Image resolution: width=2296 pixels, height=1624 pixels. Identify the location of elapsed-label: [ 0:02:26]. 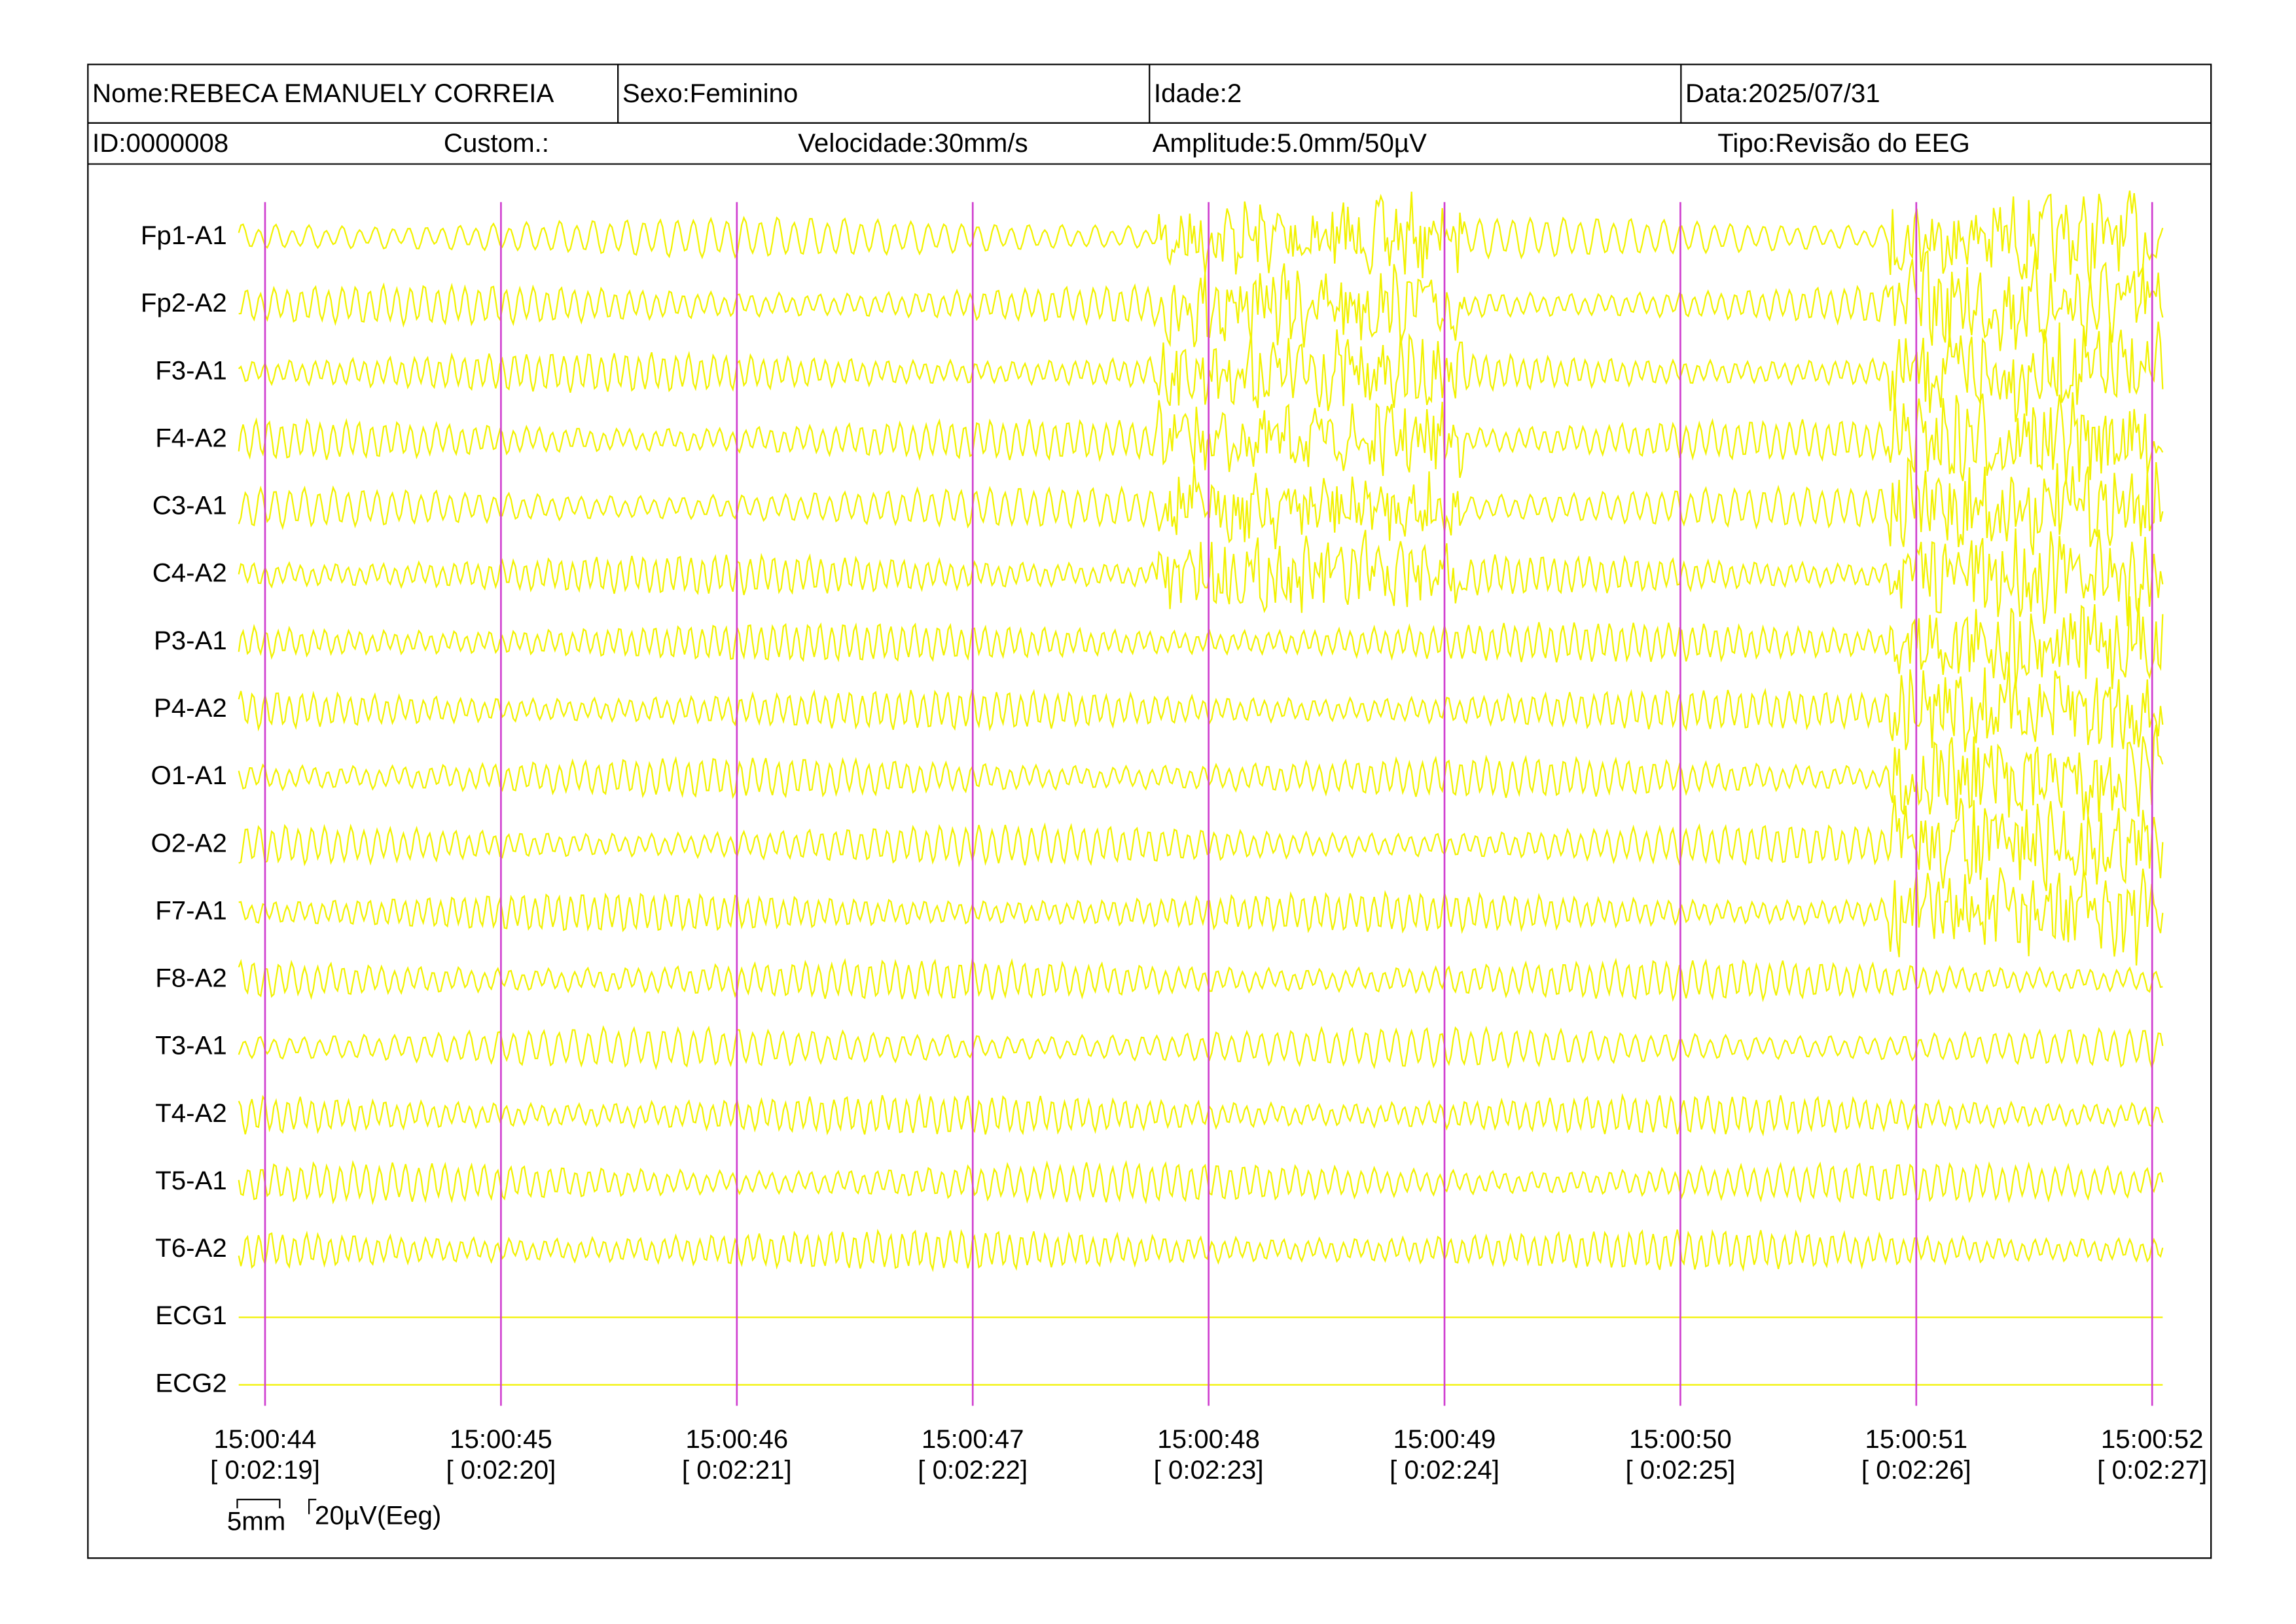
(1916, 1470).